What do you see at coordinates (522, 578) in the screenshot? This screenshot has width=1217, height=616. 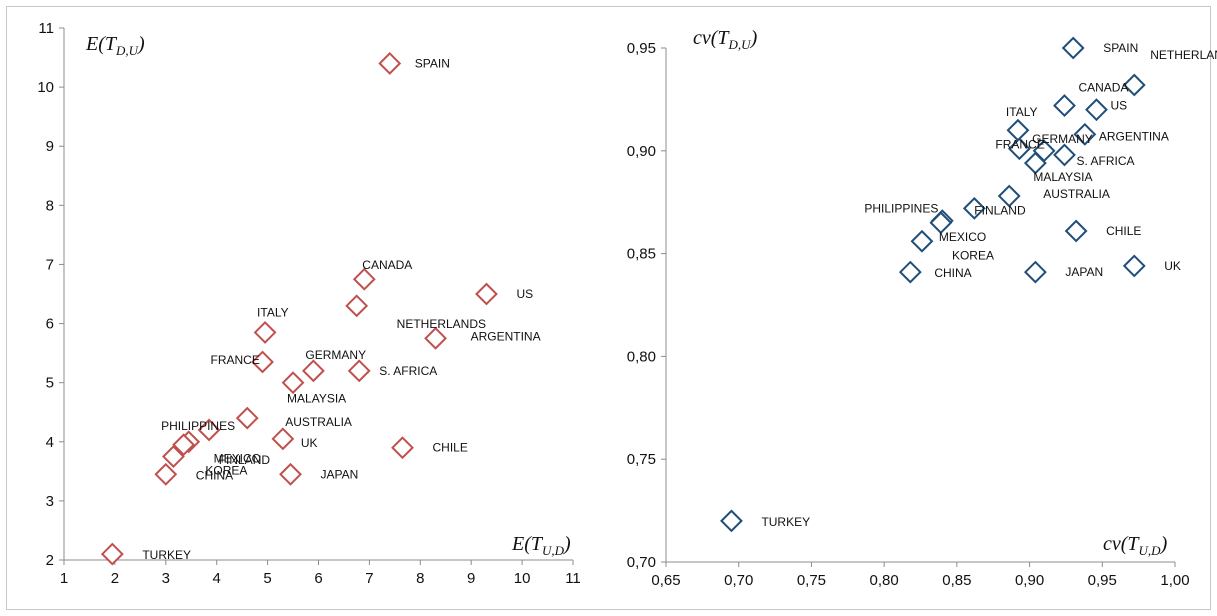 I see `x-tick-label: 10` at bounding box center [522, 578].